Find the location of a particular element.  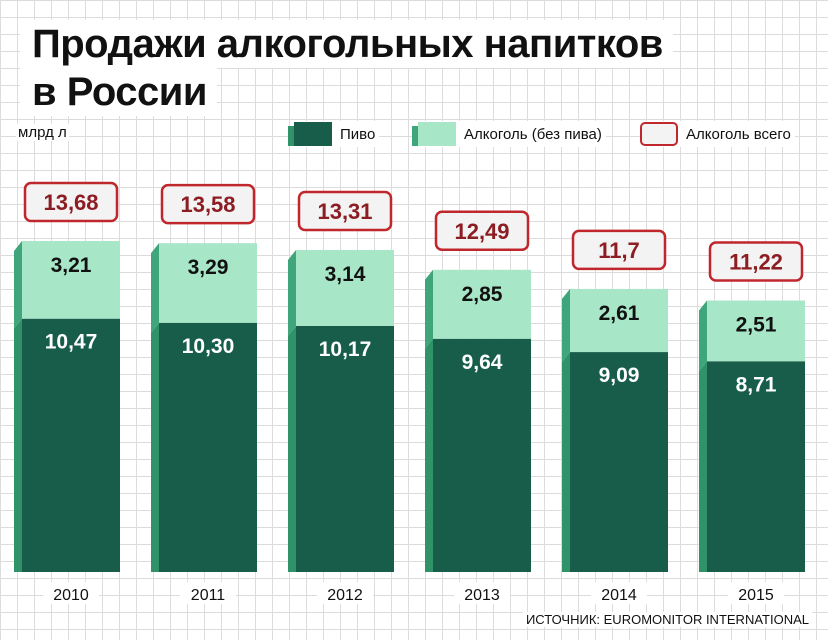

chart-title: Продажи алкогольных напитков в России is located at coordinates (346, 68).